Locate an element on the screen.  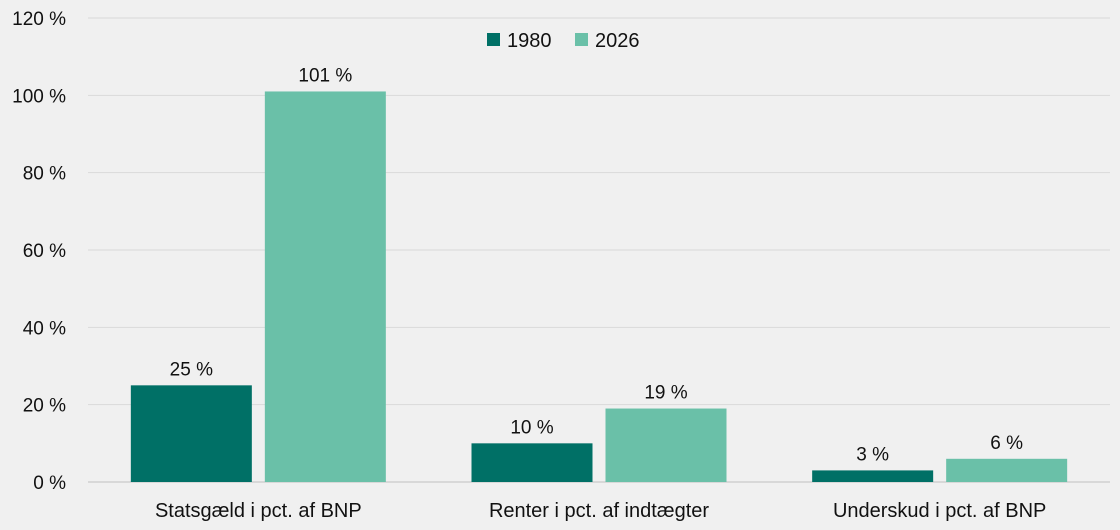
y-axis-ticks: 0 % 20 % 40 % 60 % 80 % 100 % 120 % is located at coordinates (39, 251).